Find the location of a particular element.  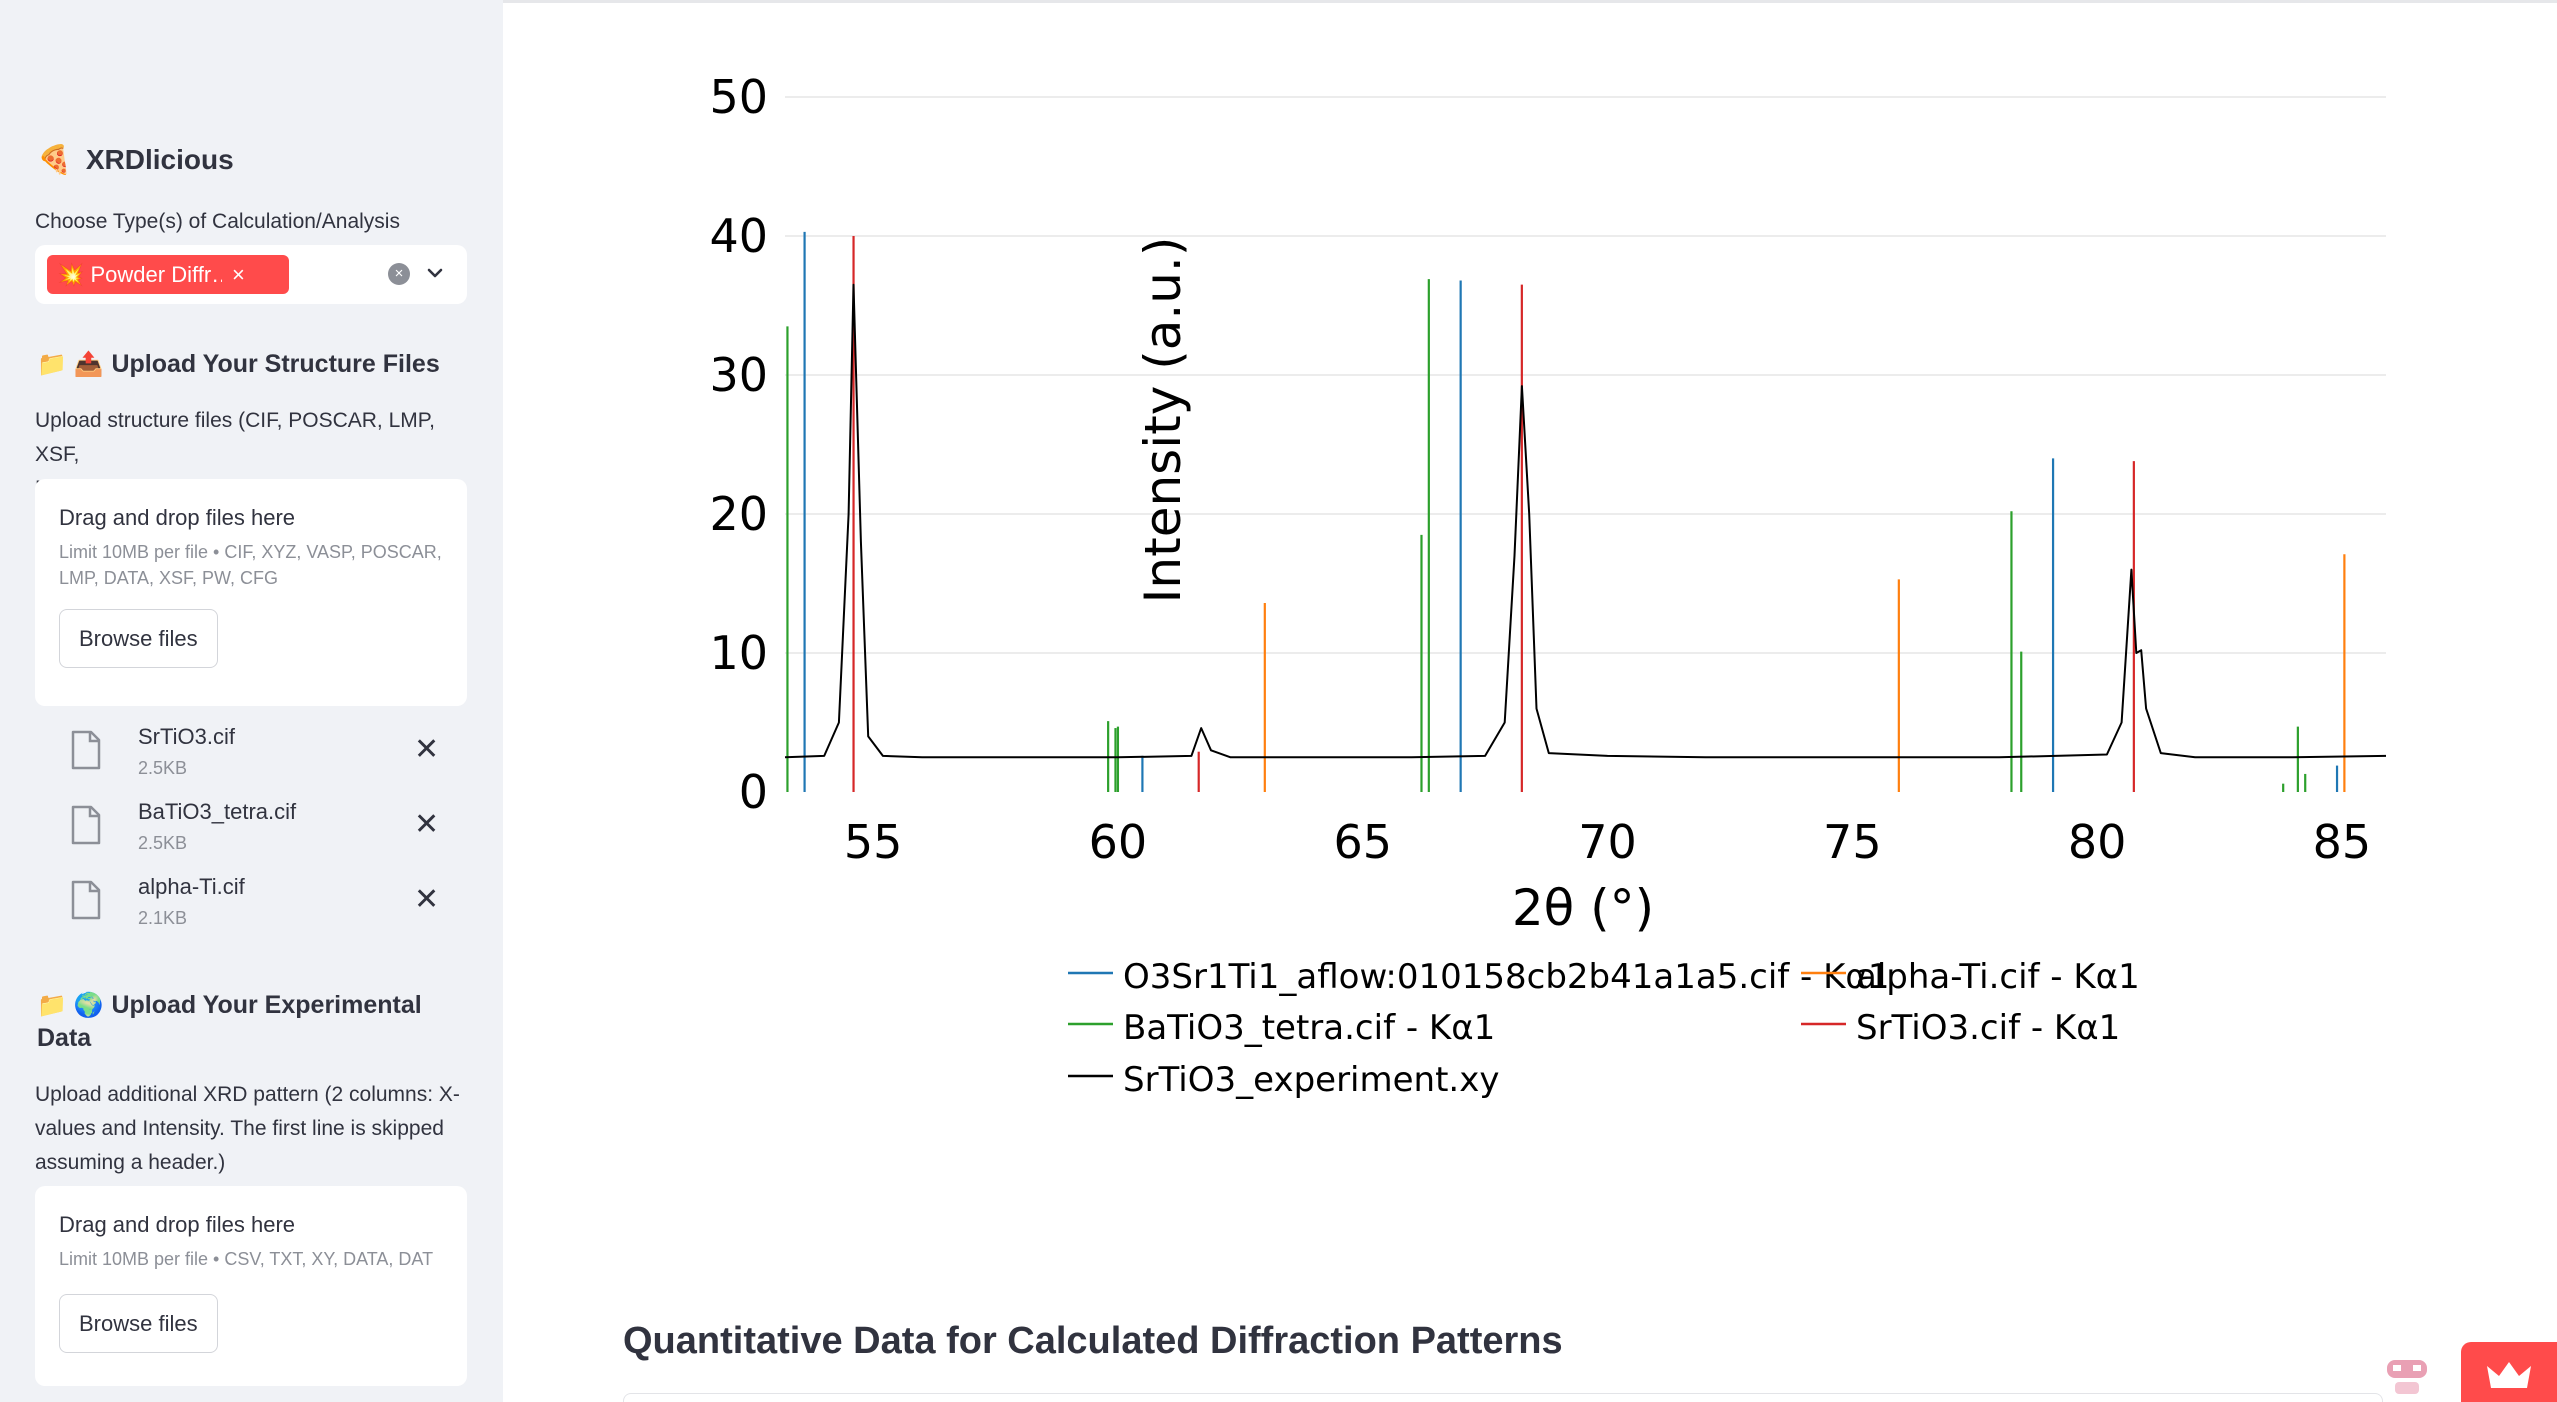

top-divider is located at coordinates (1530, 1).